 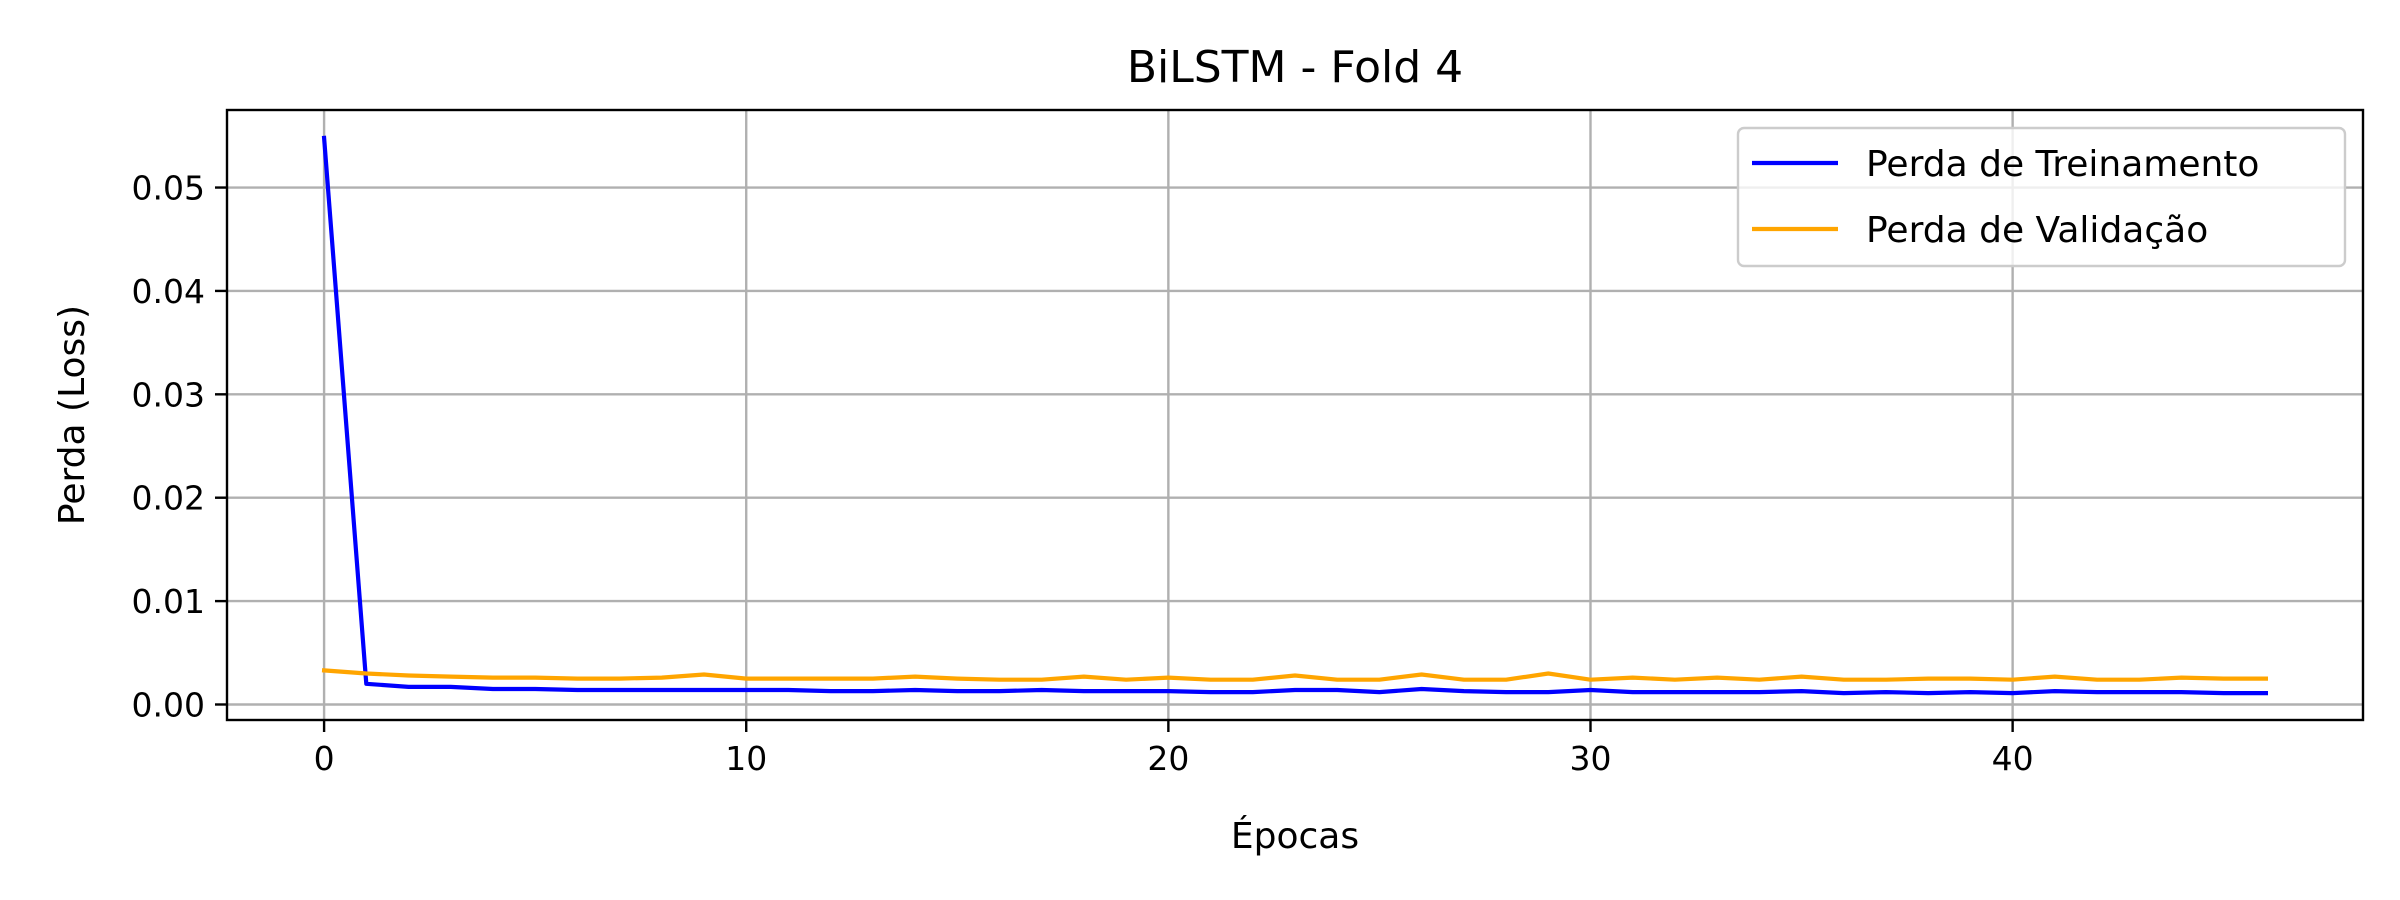 I want to click on y-tick-label: 0.03, so click(x=168, y=394).